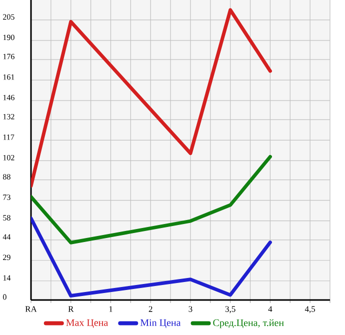  What do you see at coordinates (8, 97) in the screenshot?
I see `y-tick-label: 146` at bounding box center [8, 97].